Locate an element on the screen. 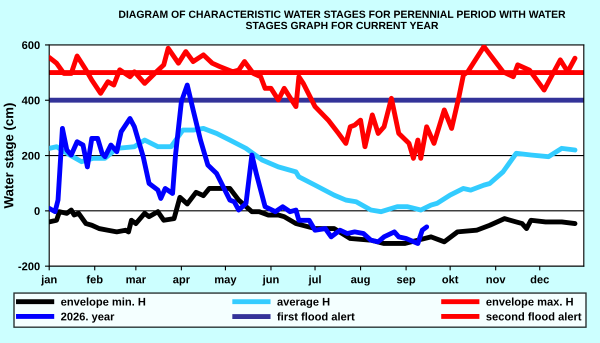 The height and width of the screenshot is (343, 600). legend-label: 2026. year is located at coordinates (87, 317).